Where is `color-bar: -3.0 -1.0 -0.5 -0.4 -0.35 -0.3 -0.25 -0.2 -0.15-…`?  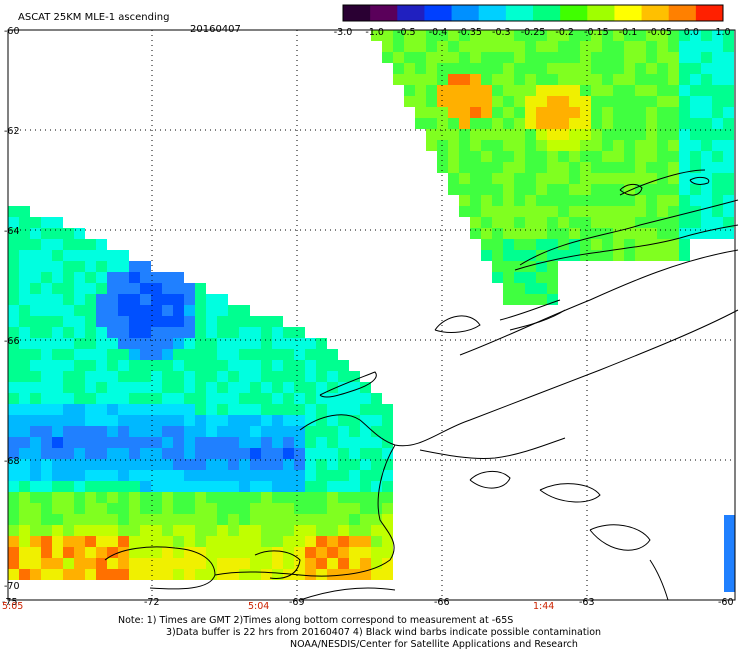 color-bar: -3.0 -1.0 -0.5 -0.4 -0.35 -0.3 -0.25 -0.2 -0.15-… is located at coordinates (532, 21).